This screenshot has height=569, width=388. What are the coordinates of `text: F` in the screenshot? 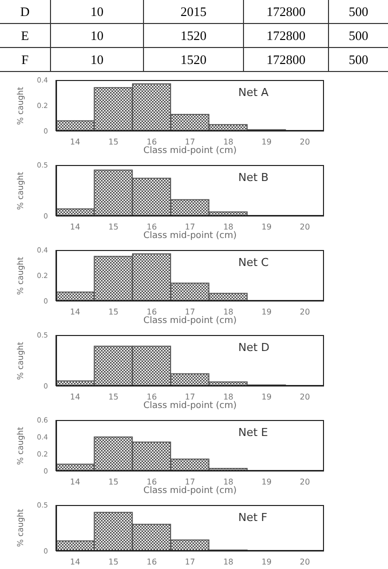 It's located at (25, 59).